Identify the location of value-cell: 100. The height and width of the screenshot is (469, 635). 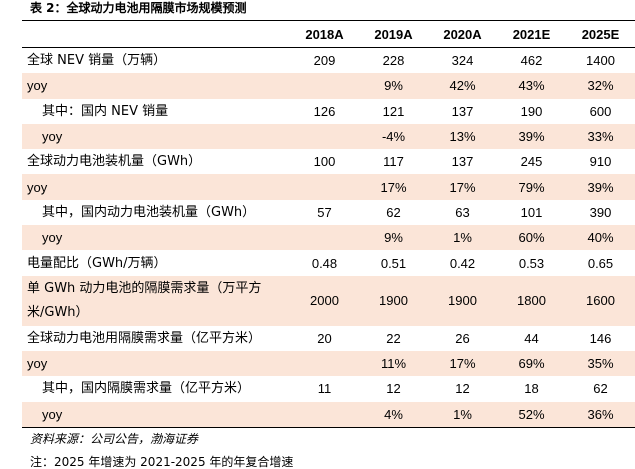
(324, 162).